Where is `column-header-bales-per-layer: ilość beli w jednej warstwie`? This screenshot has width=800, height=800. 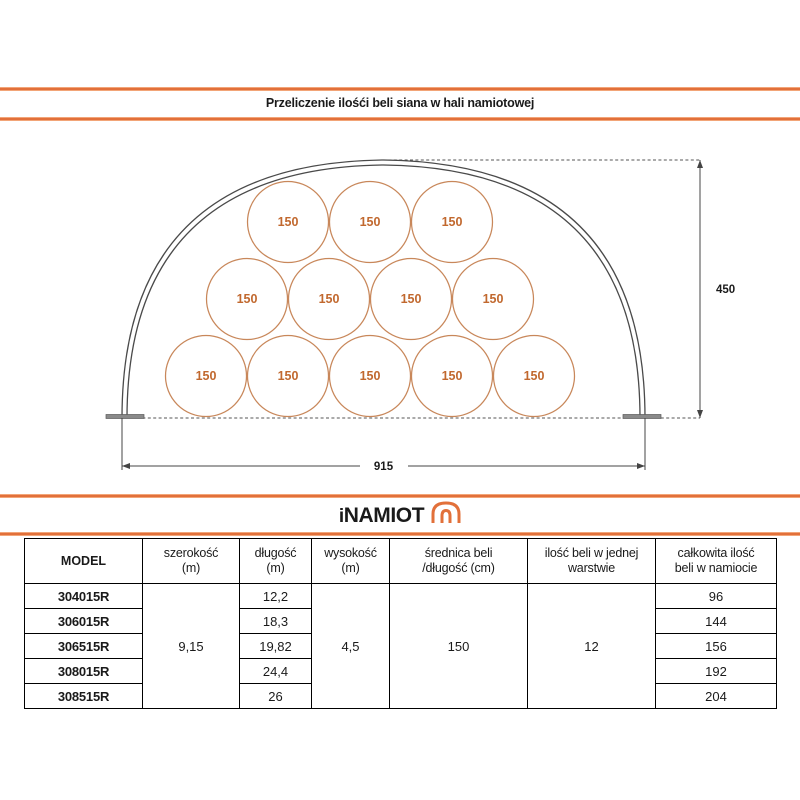 column-header-bales-per-layer: ilość beli w jednej warstwie is located at coordinates (591, 561).